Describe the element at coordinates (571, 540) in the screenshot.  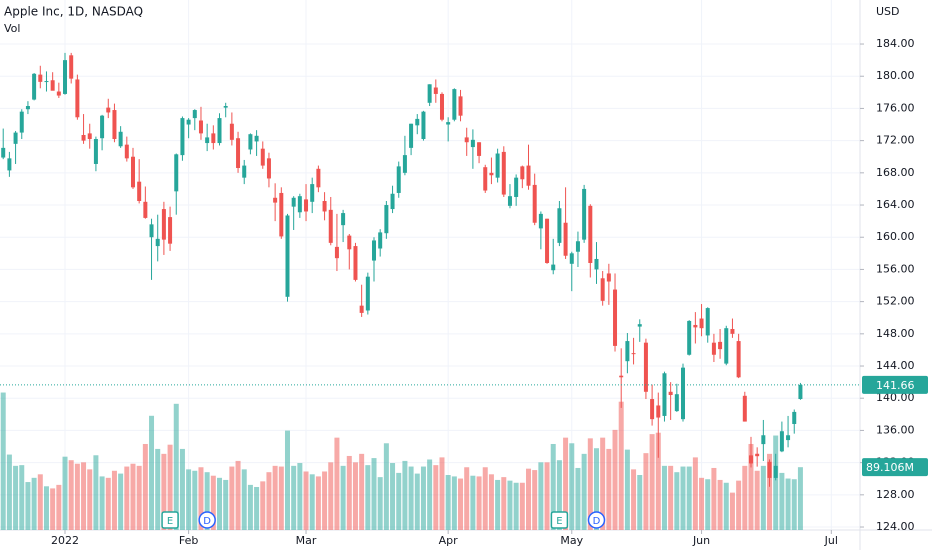
I see `x-tick-label: May` at that location.